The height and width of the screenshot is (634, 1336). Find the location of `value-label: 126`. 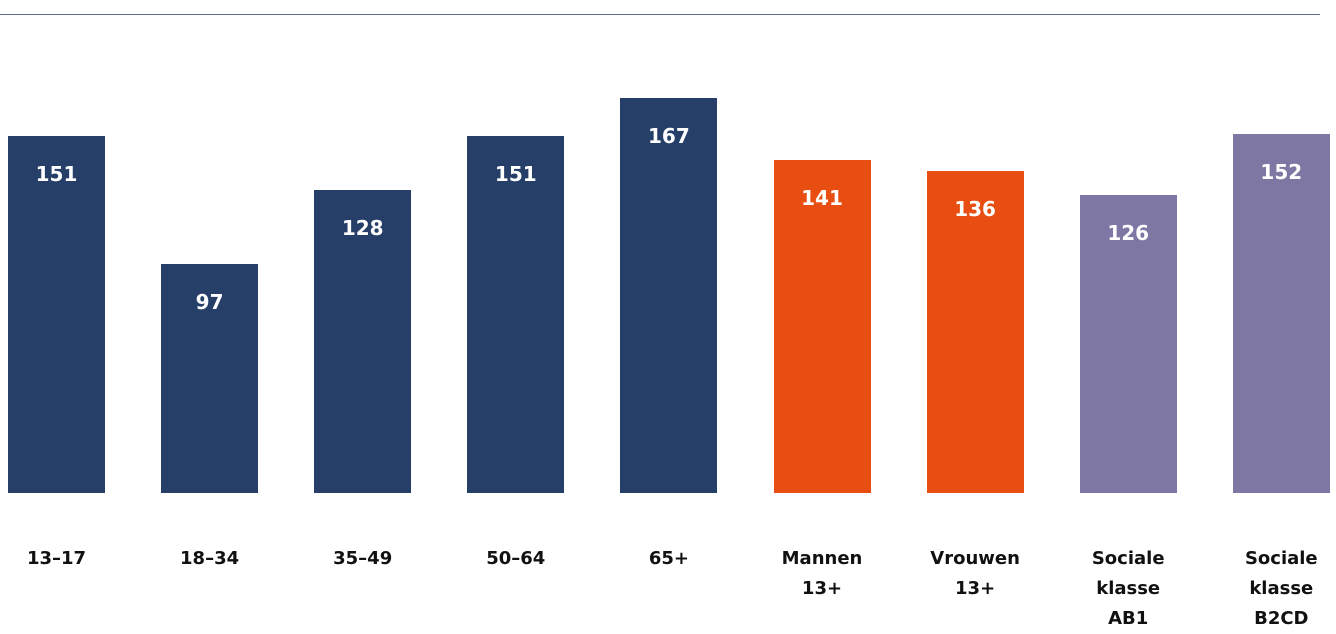

value-label: 126 is located at coordinates (1128, 233).